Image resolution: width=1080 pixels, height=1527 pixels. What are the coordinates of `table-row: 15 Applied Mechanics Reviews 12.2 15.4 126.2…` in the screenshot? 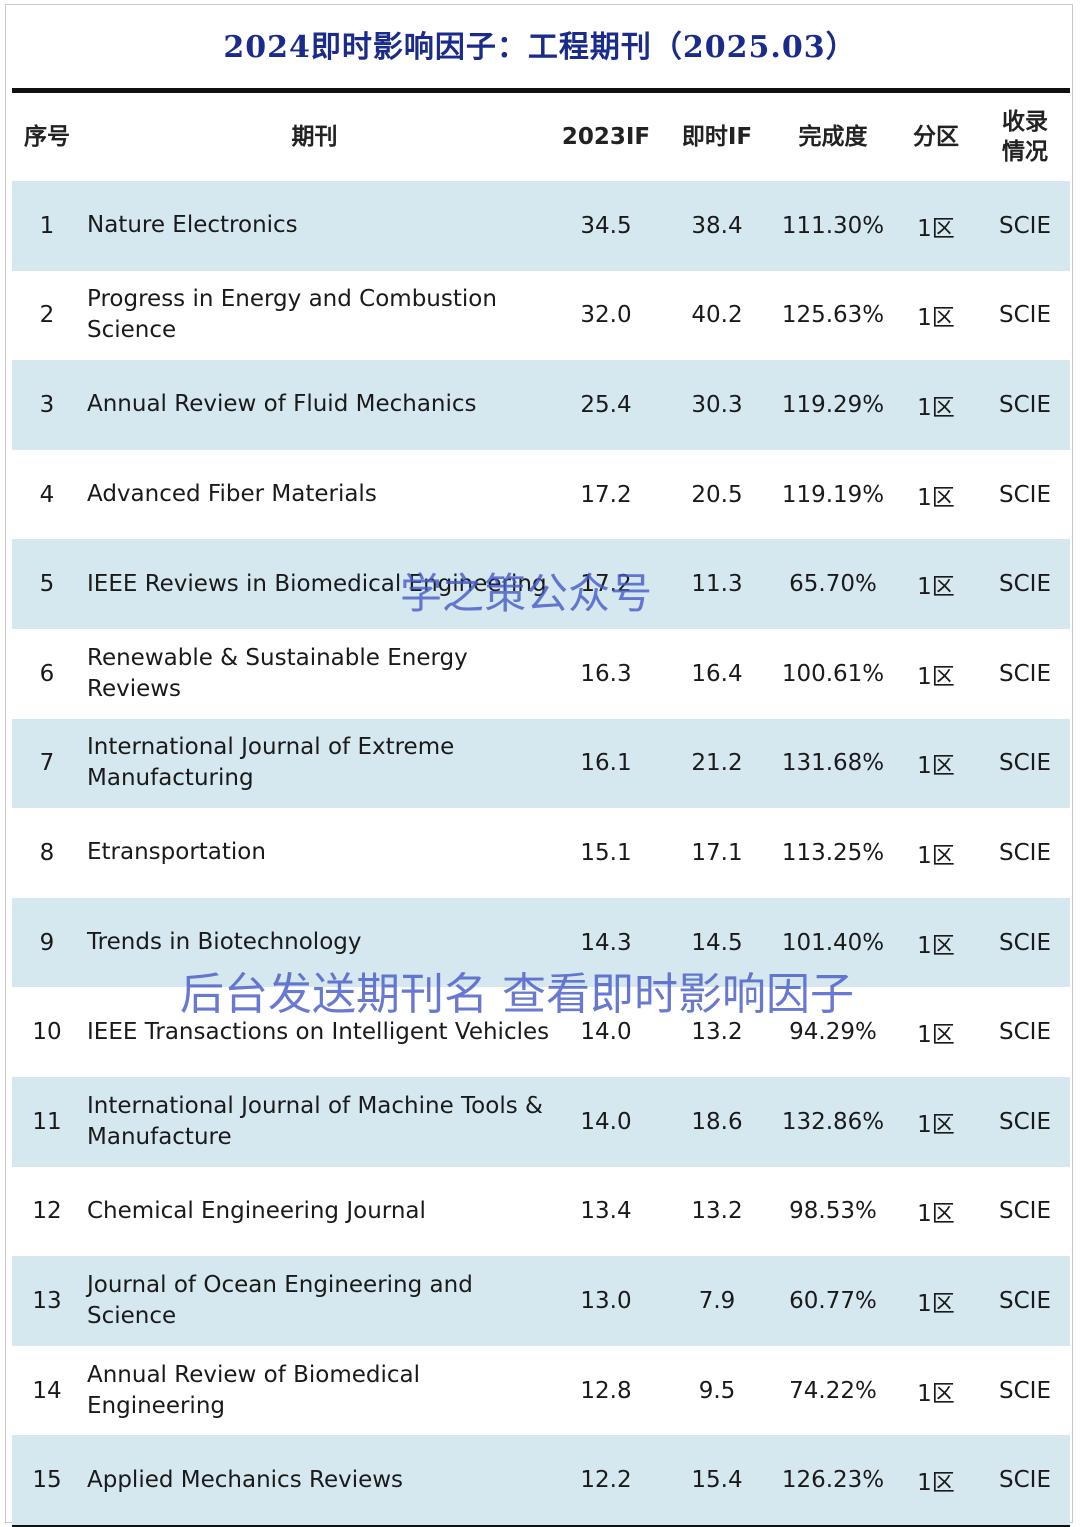 It's located at (541, 1480).